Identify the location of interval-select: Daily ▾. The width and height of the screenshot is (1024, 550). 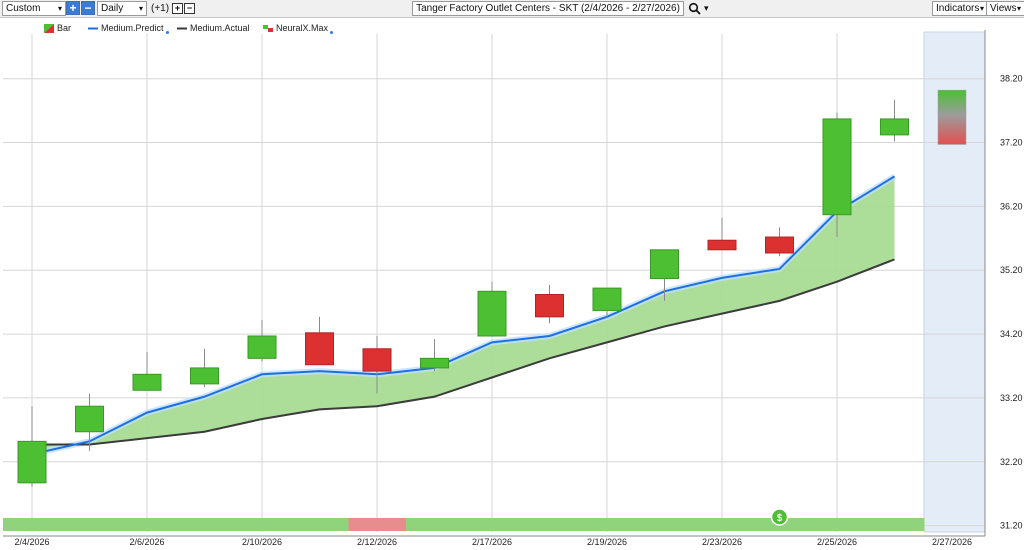
(122, 8).